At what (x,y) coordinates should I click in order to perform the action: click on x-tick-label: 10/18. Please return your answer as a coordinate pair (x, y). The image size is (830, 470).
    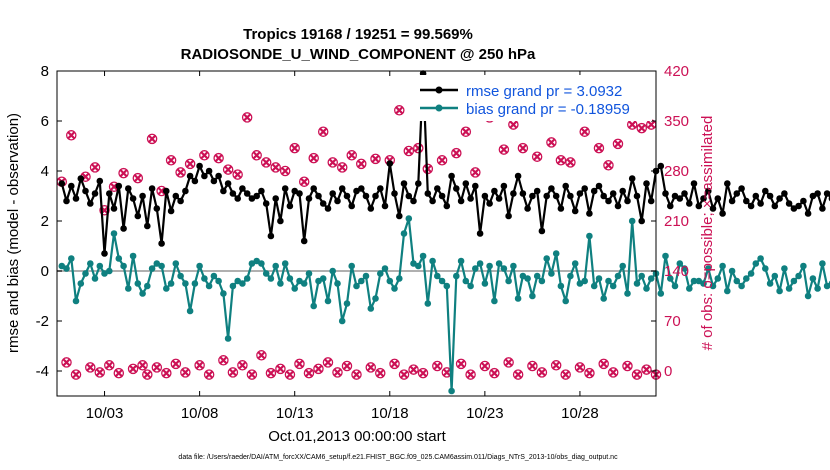
    Looking at the image, I should click on (390, 413).